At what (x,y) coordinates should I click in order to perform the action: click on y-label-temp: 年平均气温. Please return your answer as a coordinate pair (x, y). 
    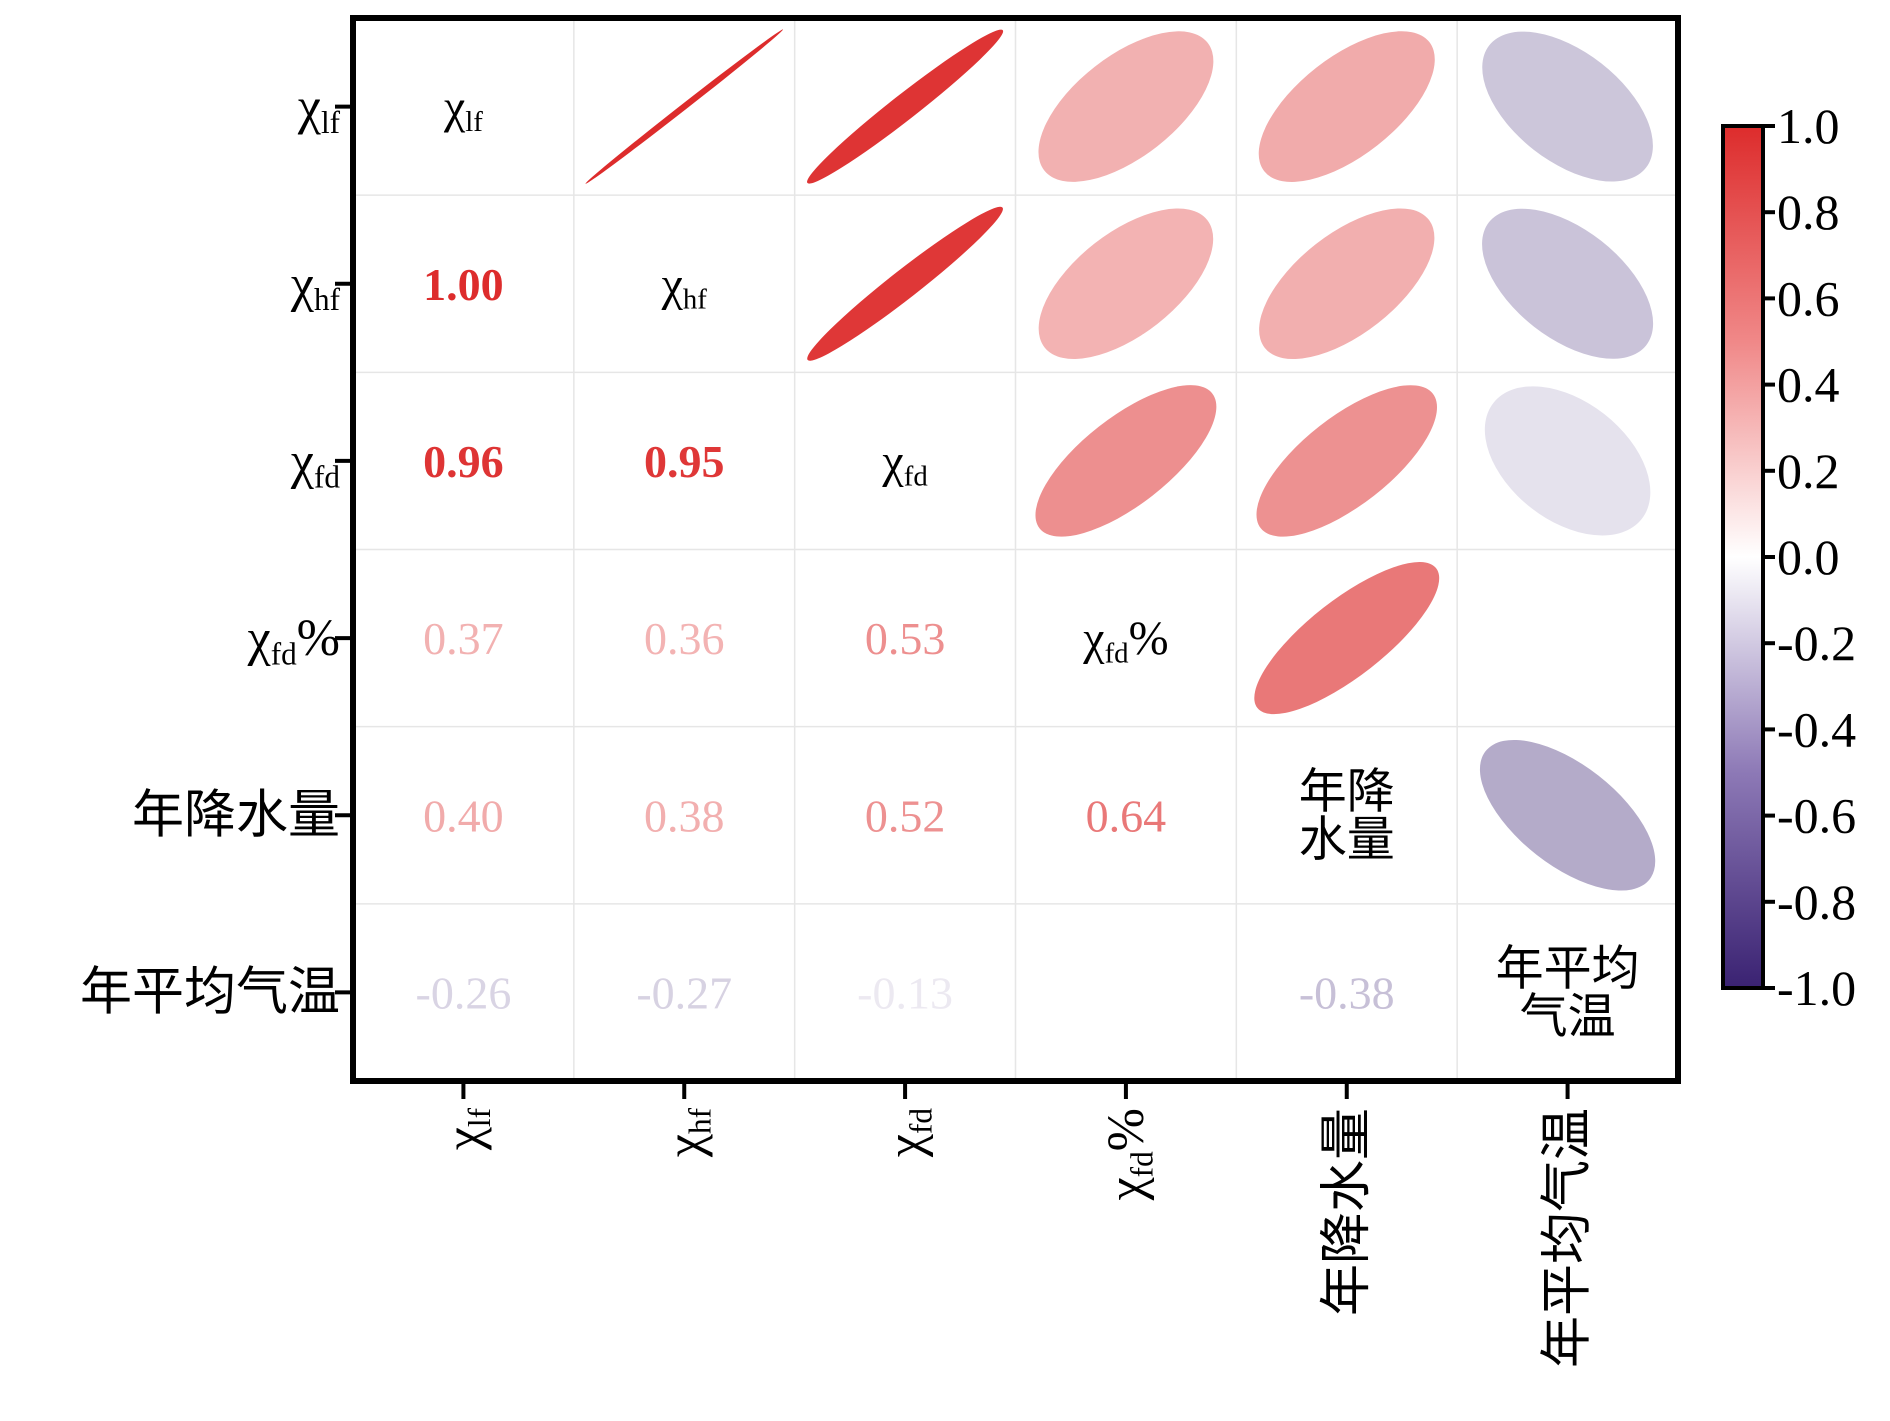
    Looking at the image, I should click on (210, 992).